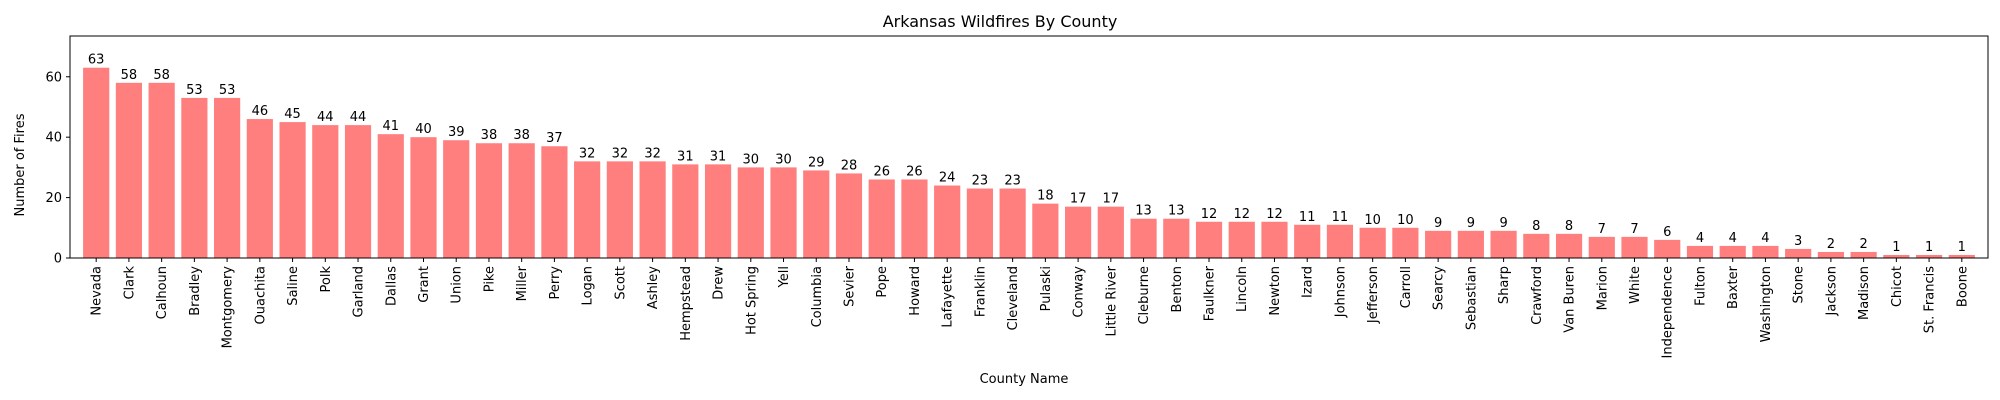 The height and width of the screenshot is (400, 2000). What do you see at coordinates (326, 279) in the screenshot?
I see `x-tick-label: Polk` at bounding box center [326, 279].